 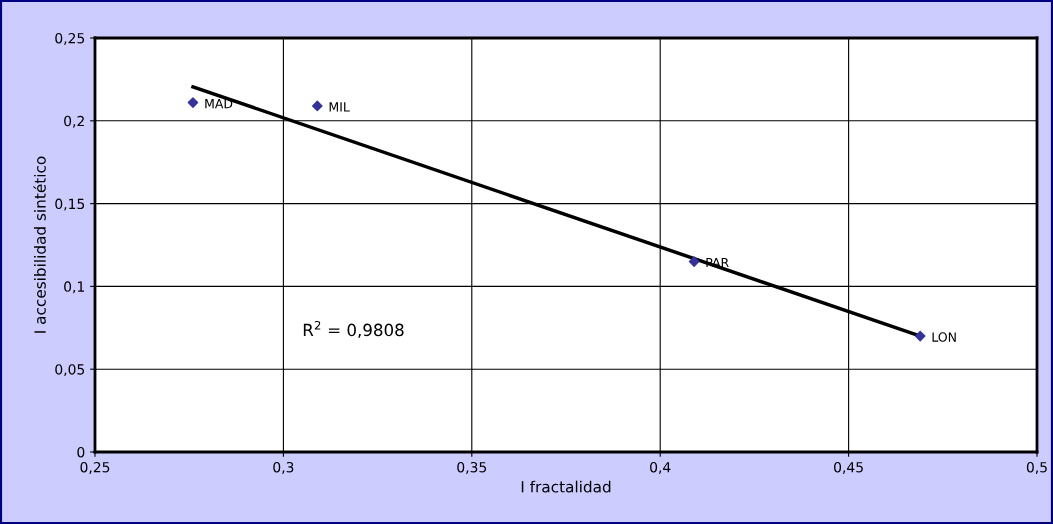 I want to click on x-tick-label: 0,3, so click(x=283, y=467).